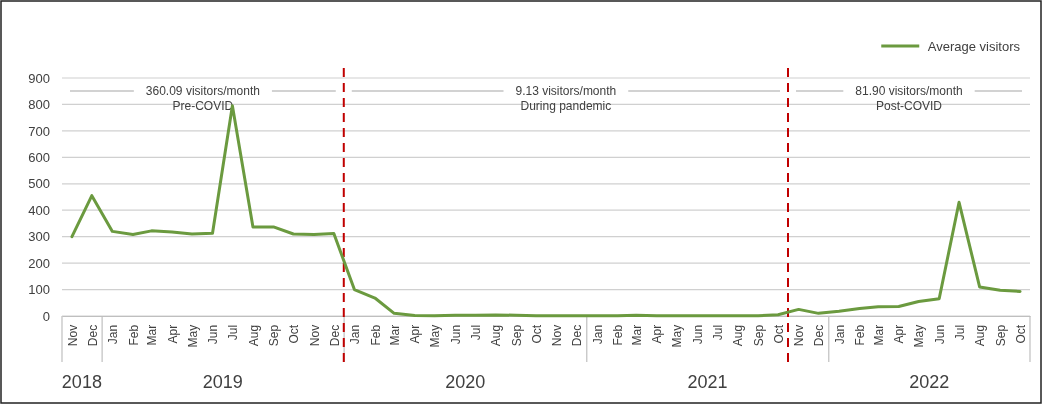 The width and height of the screenshot is (1042, 404). Describe the element at coordinates (46, 316) in the screenshot. I see `y-tick-label: 0` at that location.